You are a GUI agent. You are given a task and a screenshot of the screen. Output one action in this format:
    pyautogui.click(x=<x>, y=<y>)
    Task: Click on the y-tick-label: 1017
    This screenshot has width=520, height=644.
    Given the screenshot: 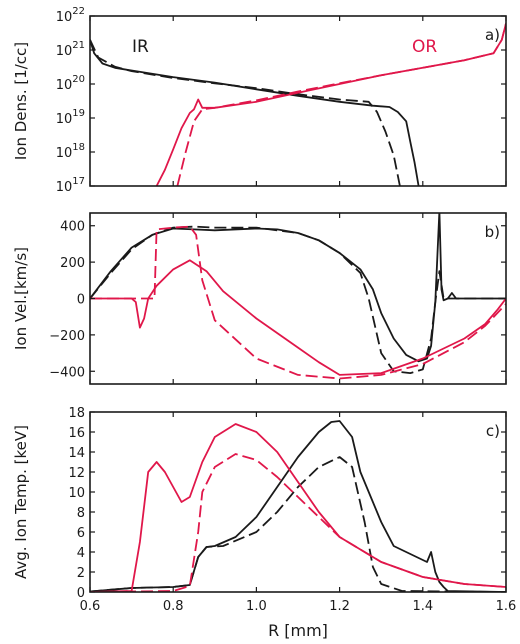 What is the action you would take?
    pyautogui.click(x=70, y=185)
    